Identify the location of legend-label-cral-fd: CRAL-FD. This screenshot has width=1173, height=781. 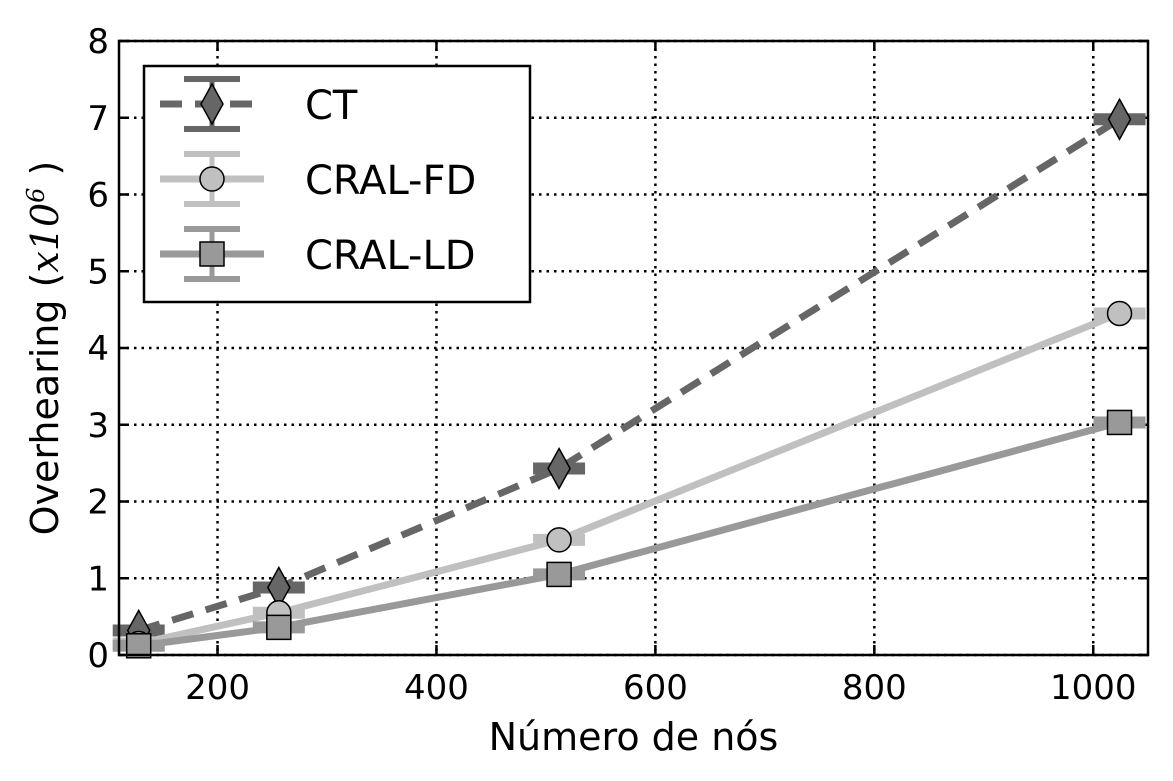
(390, 181).